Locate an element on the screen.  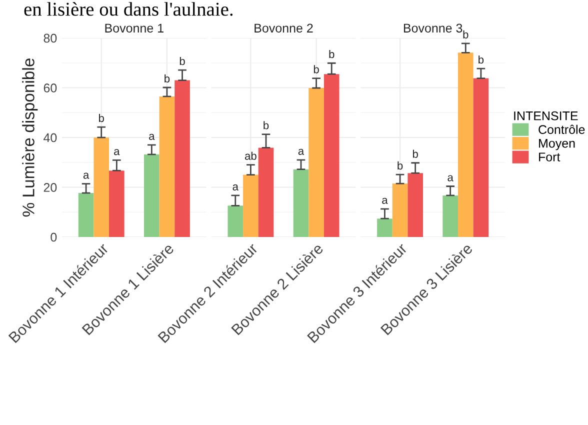
data-label: ab is located at coordinates (250, 156).